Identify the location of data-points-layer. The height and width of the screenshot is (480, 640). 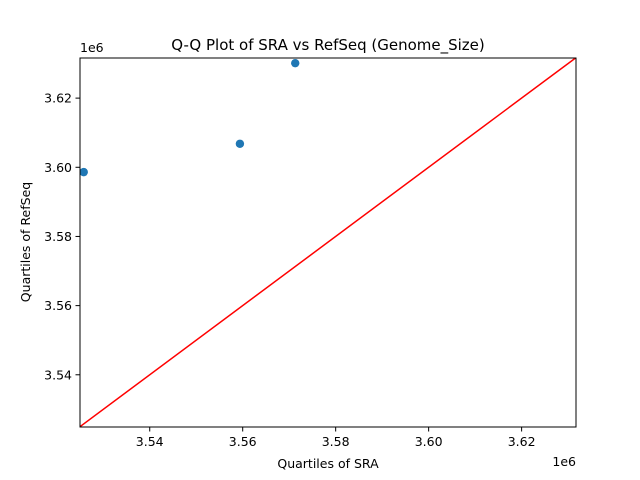
(190, 117).